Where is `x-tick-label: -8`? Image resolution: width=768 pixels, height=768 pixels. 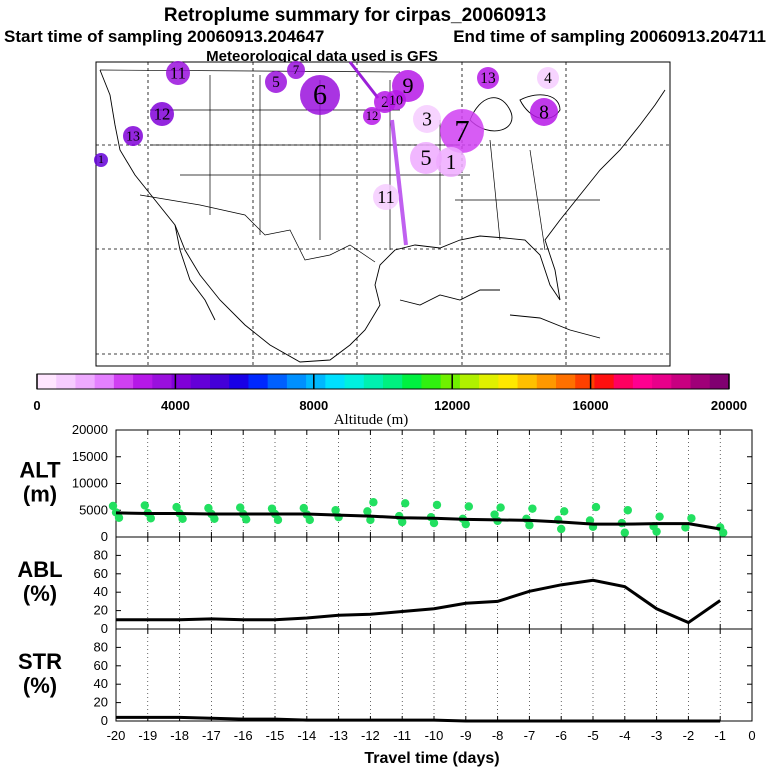
x-tick-label: -8 is located at coordinates (498, 735).